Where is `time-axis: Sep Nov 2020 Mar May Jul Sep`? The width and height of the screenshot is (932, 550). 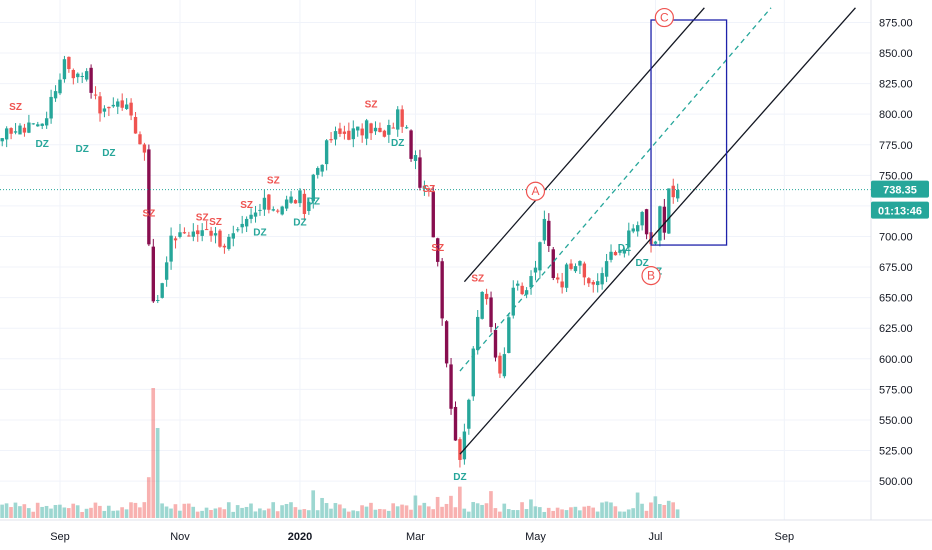 time-axis: Sep Nov 2020 Mar May Jul Sep is located at coordinates (466, 534).